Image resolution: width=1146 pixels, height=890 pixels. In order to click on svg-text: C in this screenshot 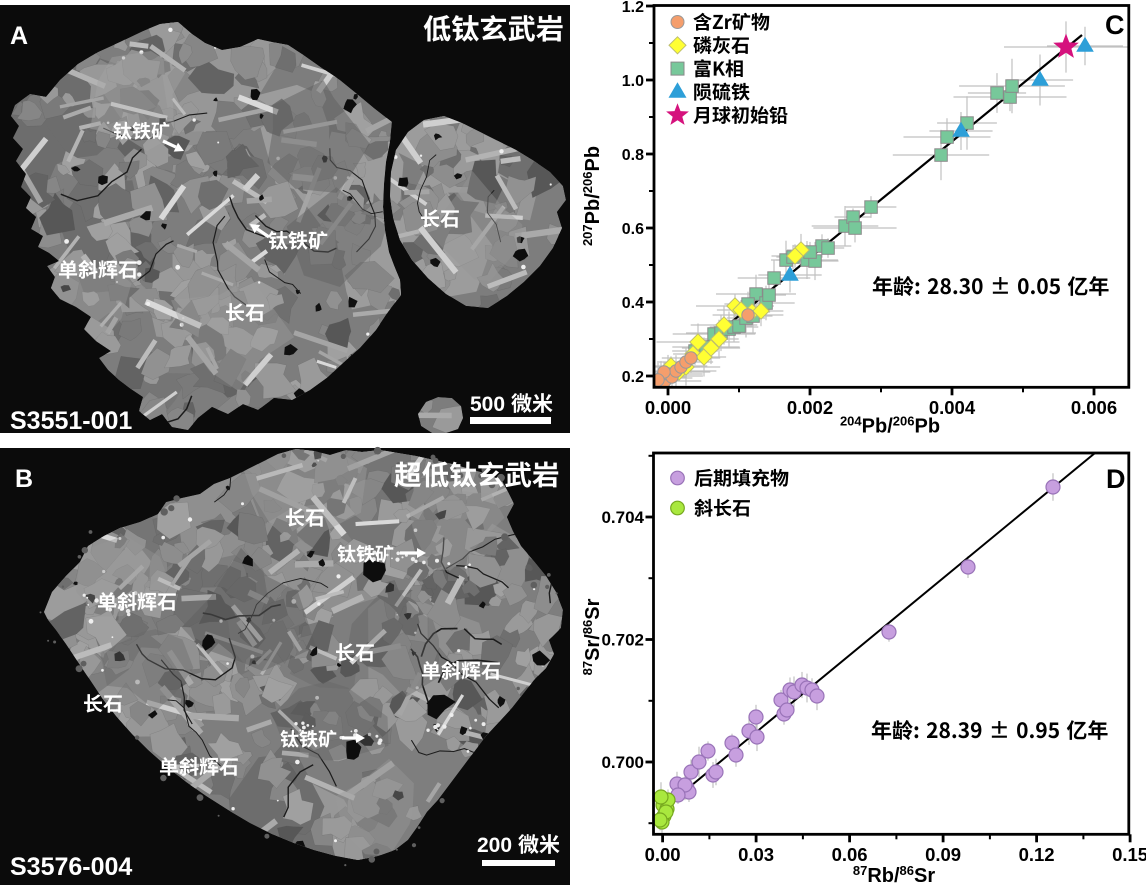, I will do `click(1115, 25)`.